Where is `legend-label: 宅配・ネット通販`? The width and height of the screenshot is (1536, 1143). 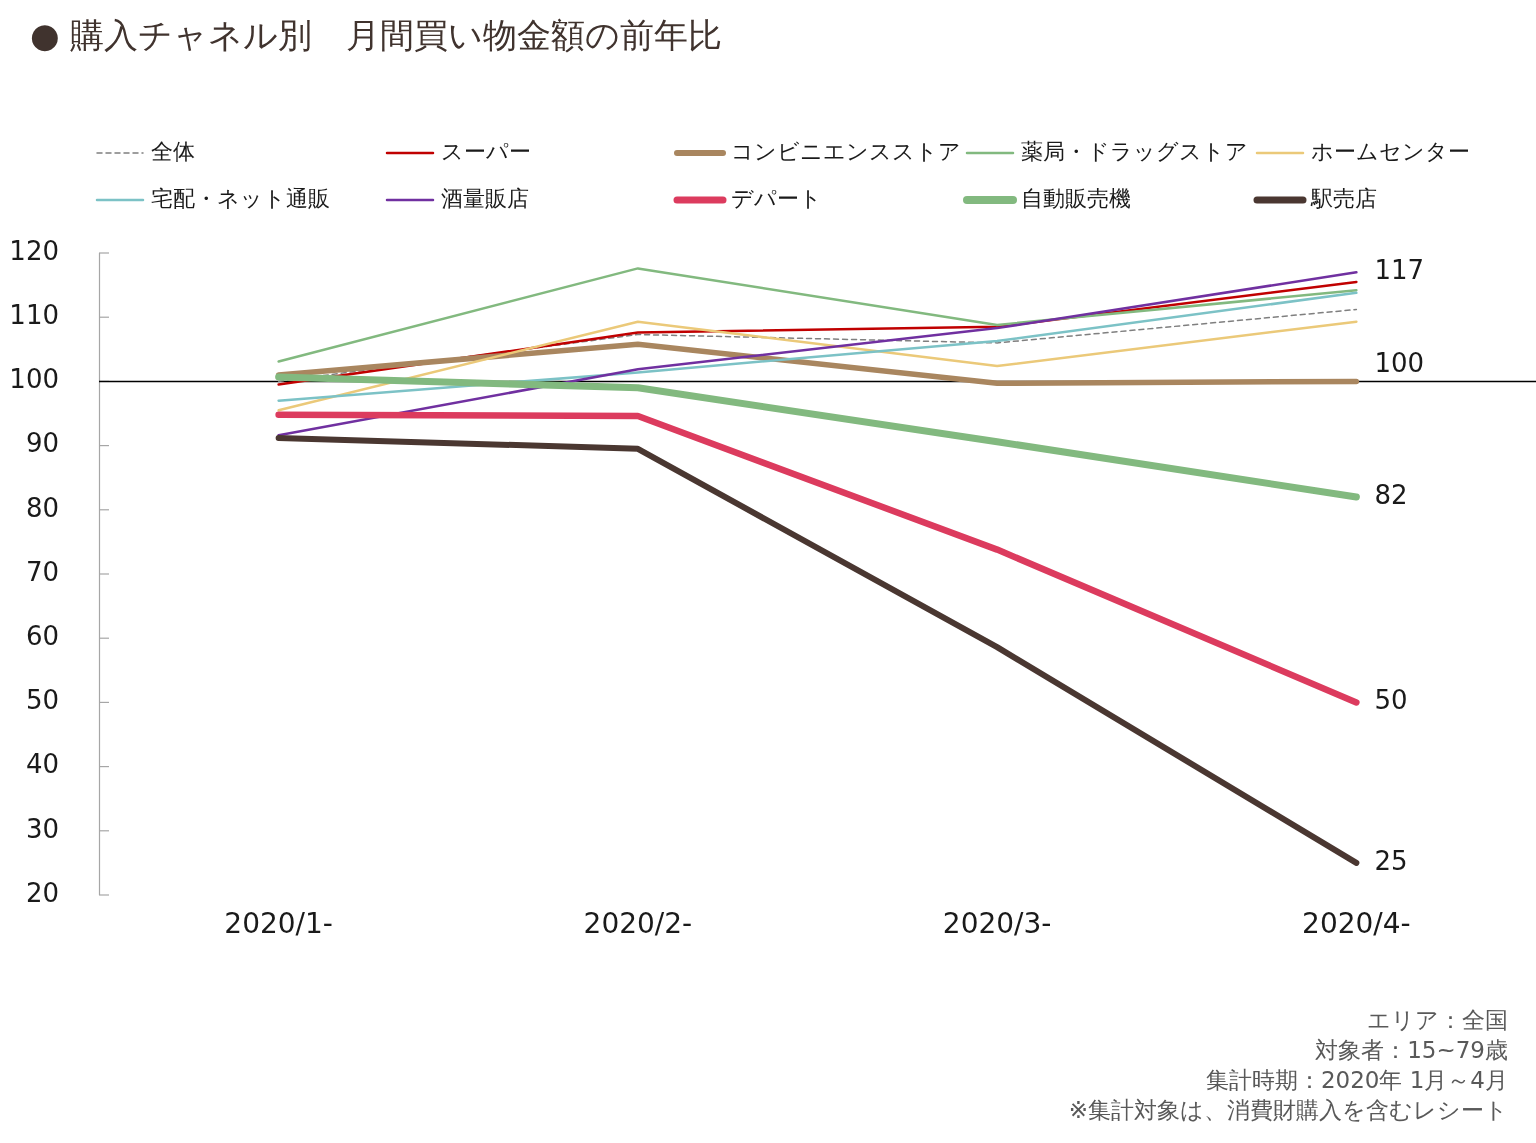
legend-label: 宅配・ネット通販 is located at coordinates (240, 198).